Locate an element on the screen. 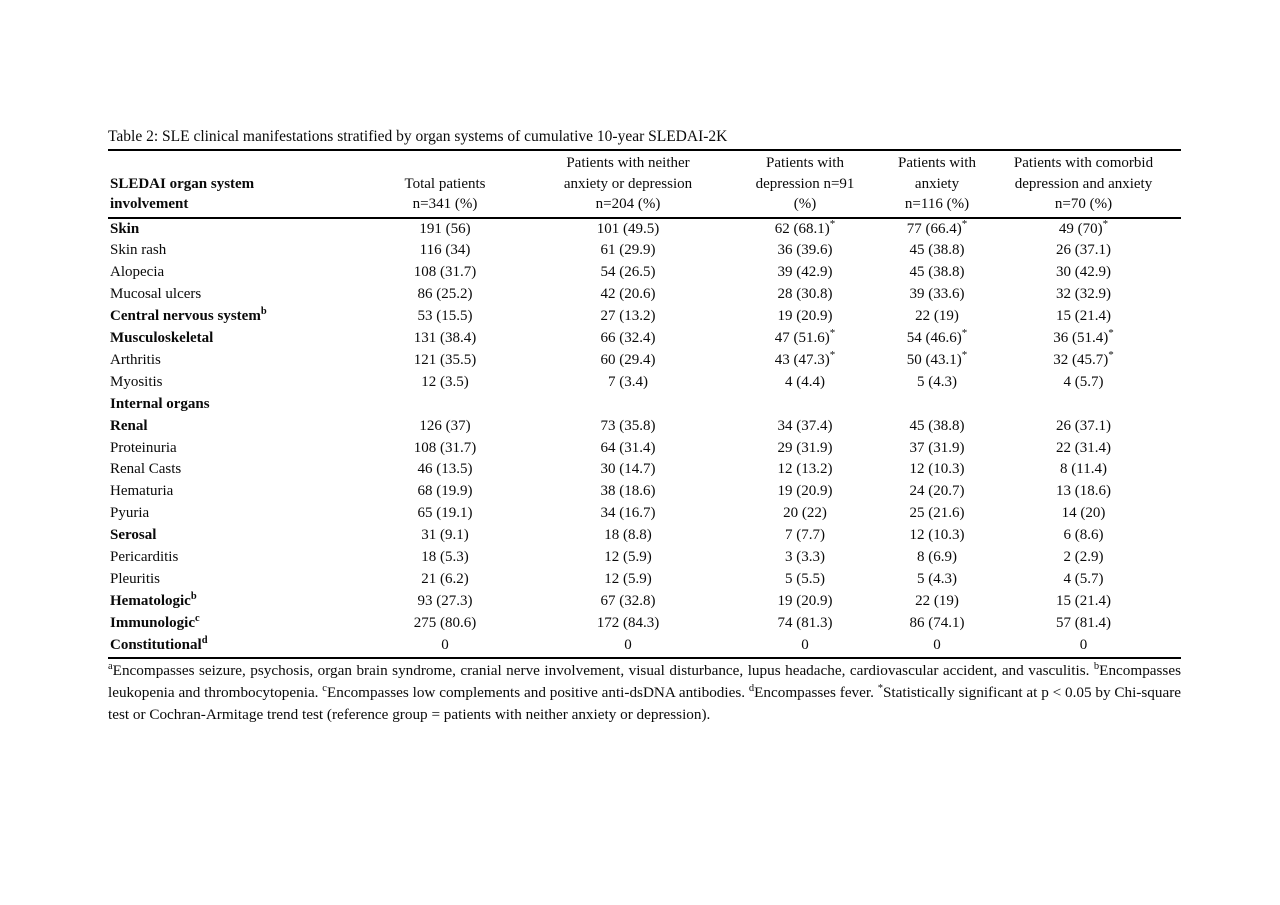  cell-value: 61 (29.9) is located at coordinates (628, 250).